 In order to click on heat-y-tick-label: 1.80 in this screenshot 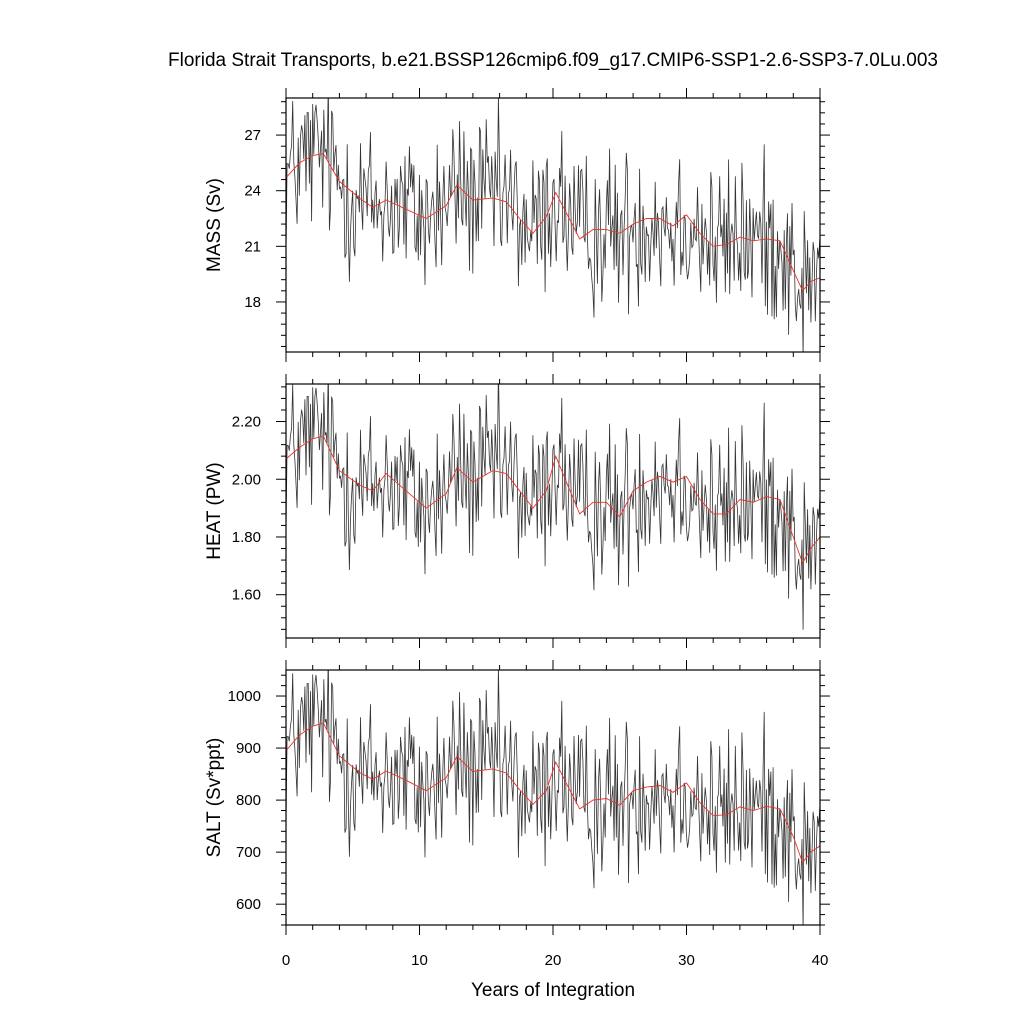, I will do `click(246, 537)`.